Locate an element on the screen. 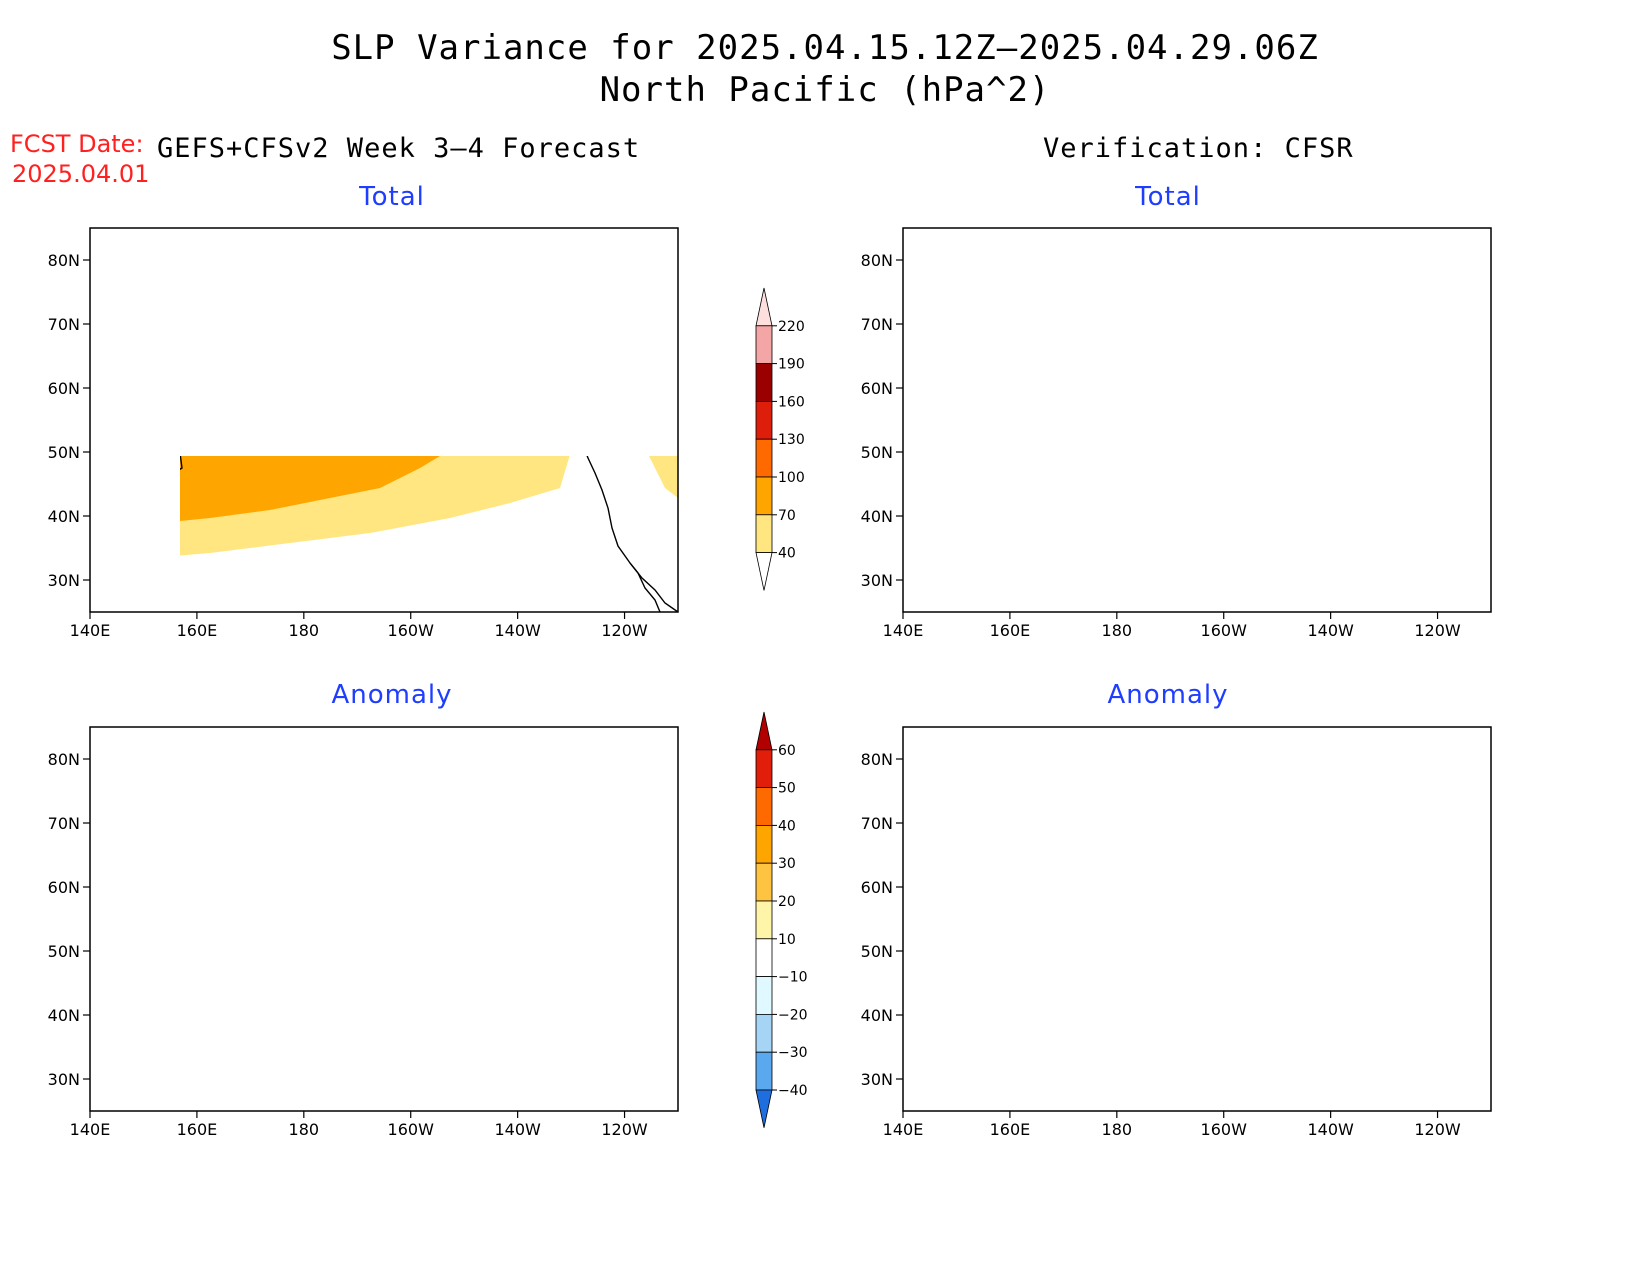 The height and width of the screenshot is (1275, 1650). colorbar-label: 190 is located at coordinates (791, 365).